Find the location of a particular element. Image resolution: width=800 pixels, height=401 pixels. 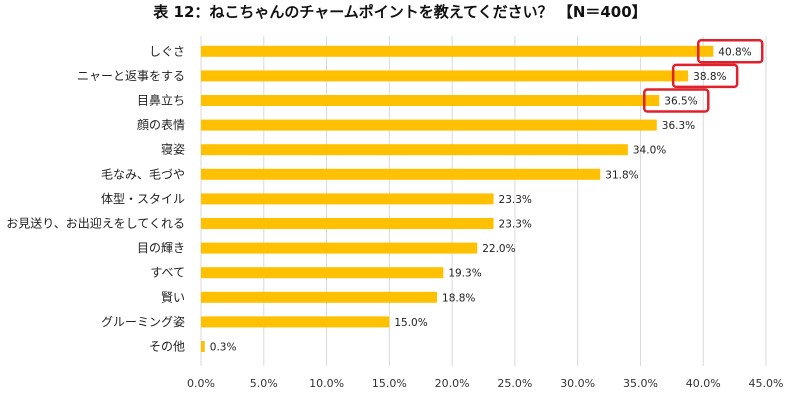

x-tick-label: 15.0% is located at coordinates (389, 383).